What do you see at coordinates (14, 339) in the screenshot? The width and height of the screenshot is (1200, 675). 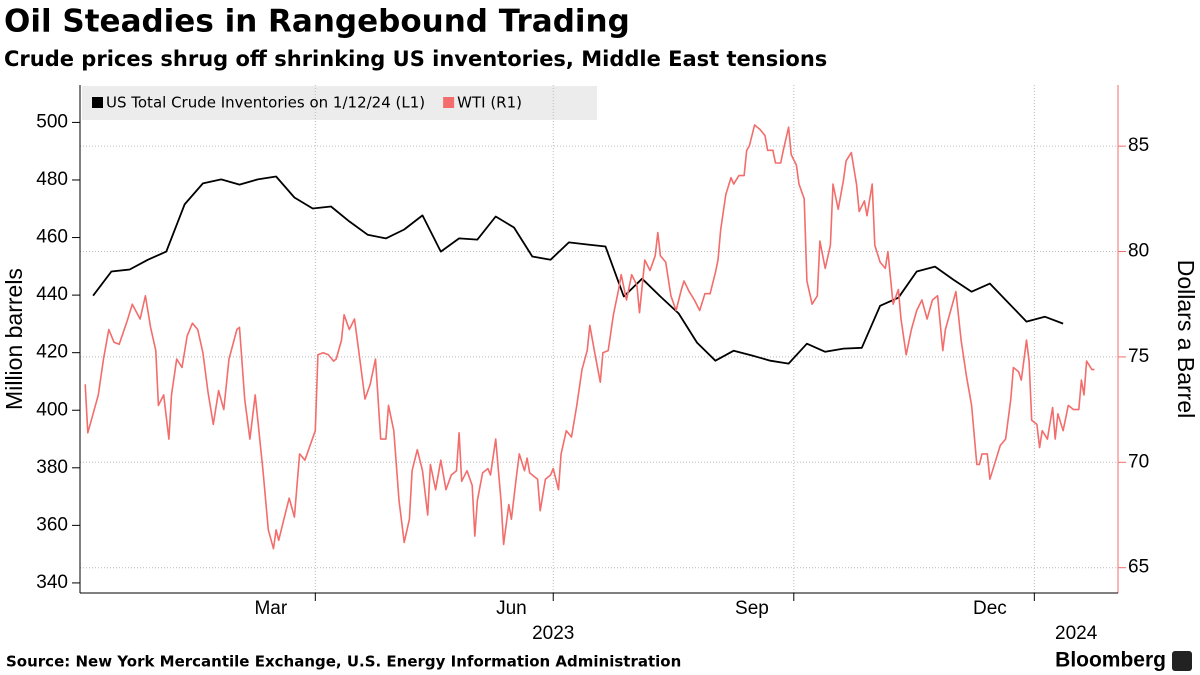 I see `y-axis-label: Million barrels` at bounding box center [14, 339].